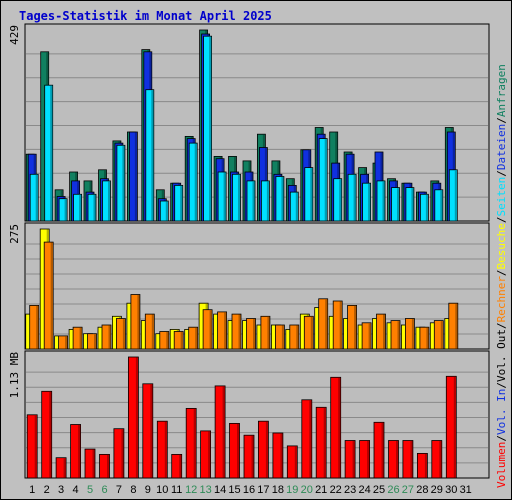 This screenshot has width=512, height=500. Describe the element at coordinates (336, 490) in the screenshot. I see `day-label-22: 22` at that location.